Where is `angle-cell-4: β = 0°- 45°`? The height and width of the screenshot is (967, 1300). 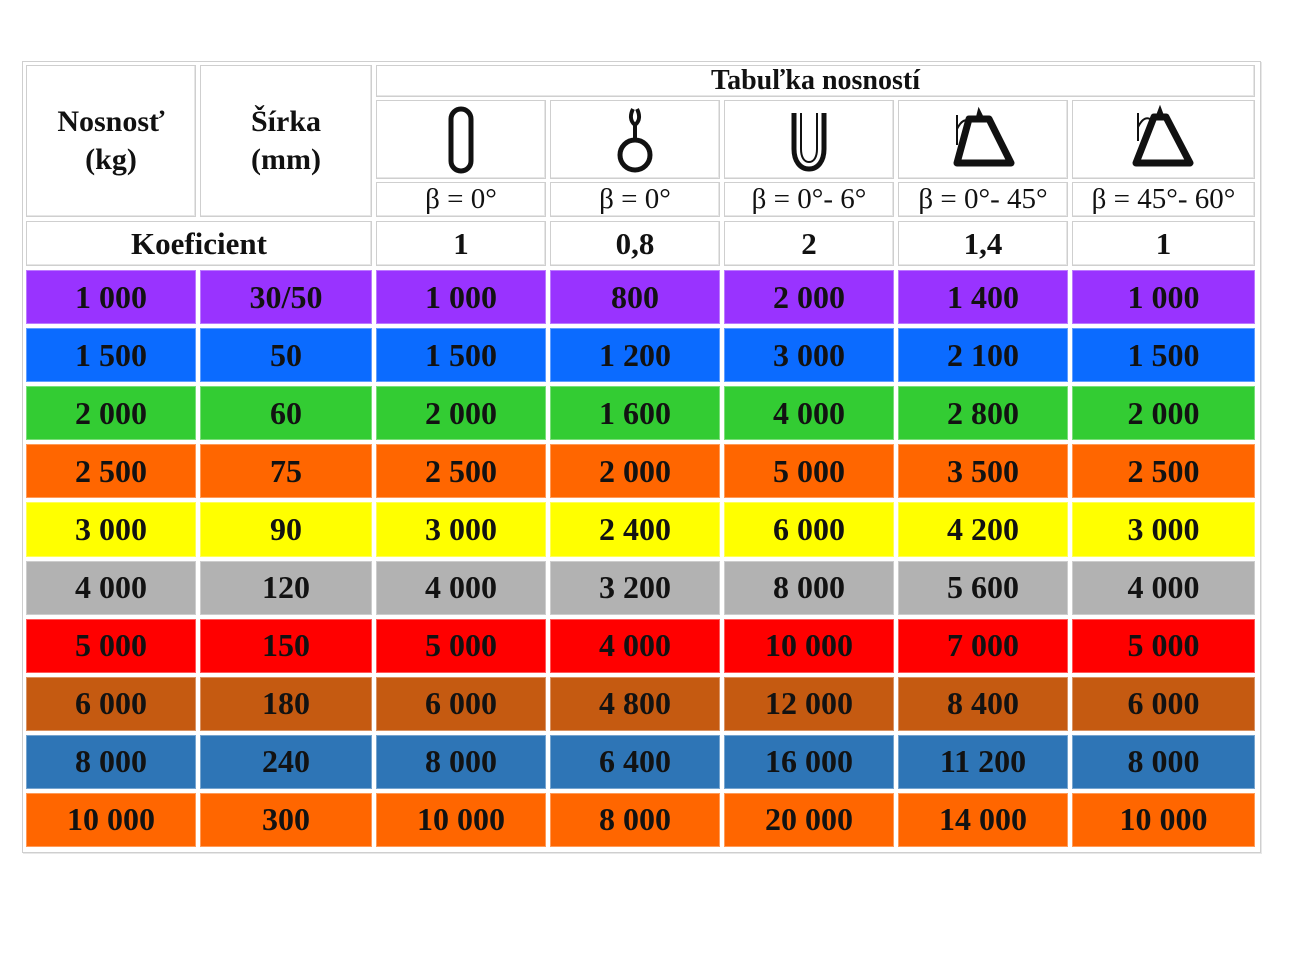
angle-cell-4: β = 0°- 45° is located at coordinates (983, 199).